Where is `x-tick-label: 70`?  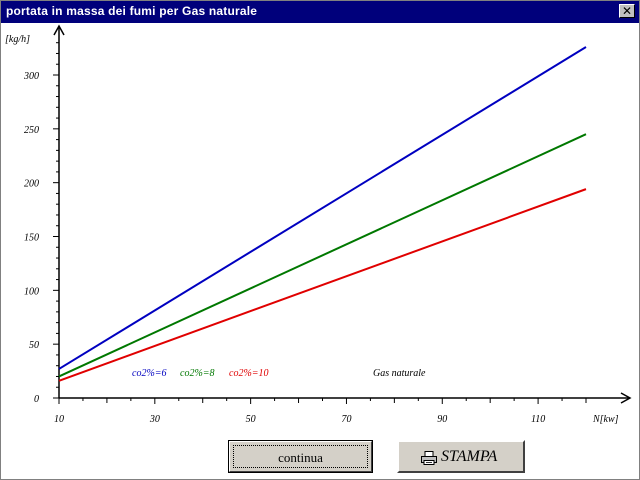 x-tick-label: 70 is located at coordinates (346, 419).